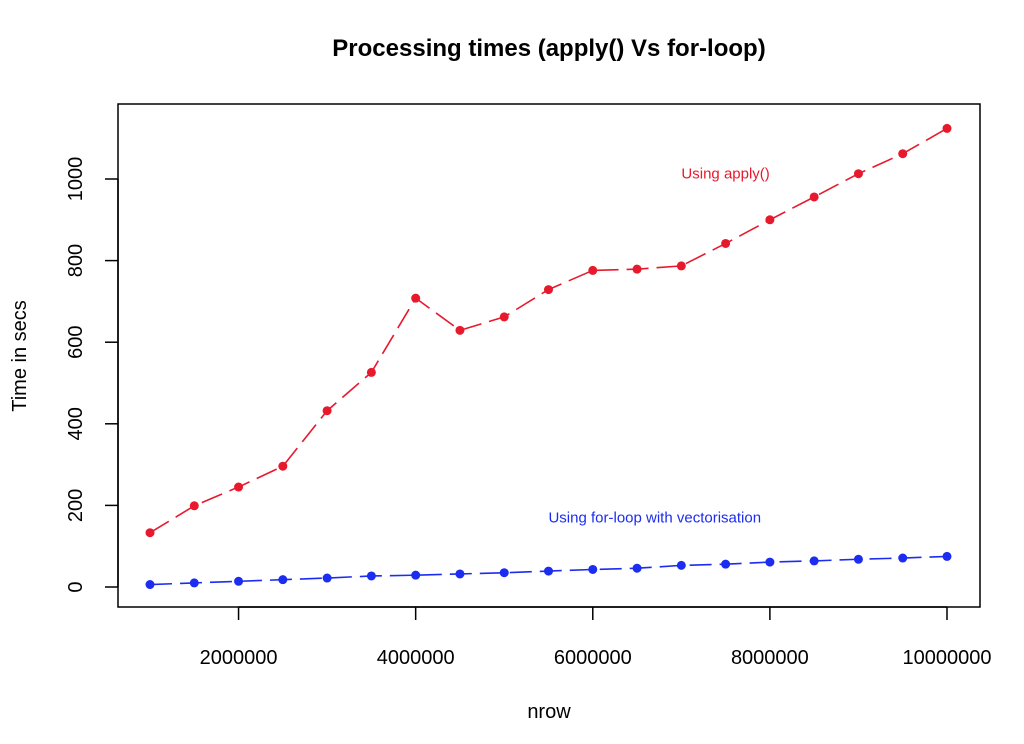  What do you see at coordinates (76, 342) in the screenshot?
I see `y-tick-label: 600` at bounding box center [76, 342].